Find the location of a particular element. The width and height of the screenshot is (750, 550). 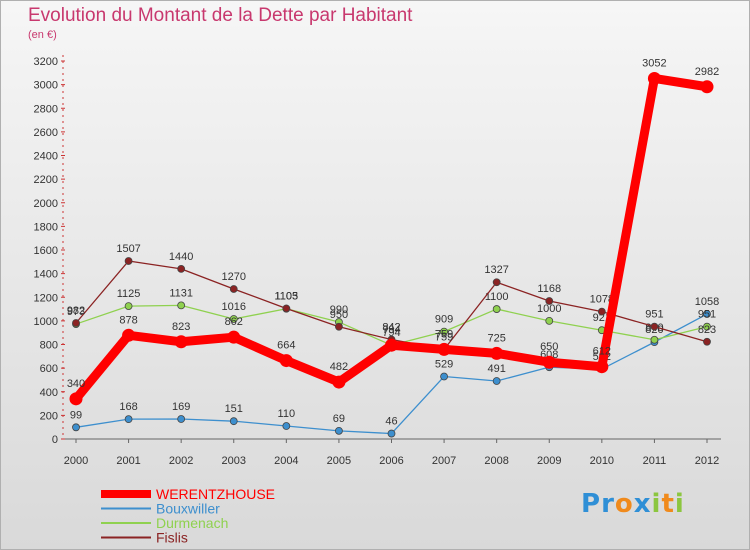

data-label: 69 is located at coordinates (339, 419).